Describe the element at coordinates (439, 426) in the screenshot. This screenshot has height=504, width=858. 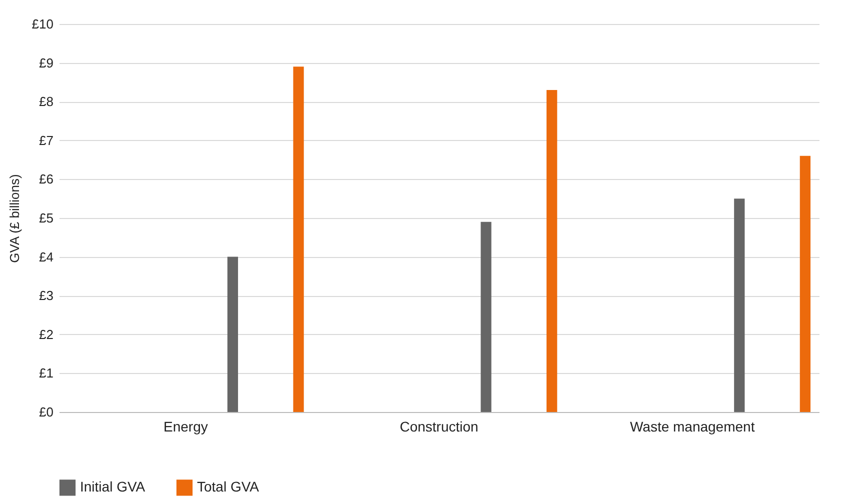
I see `x-tick-label: Construction` at that location.